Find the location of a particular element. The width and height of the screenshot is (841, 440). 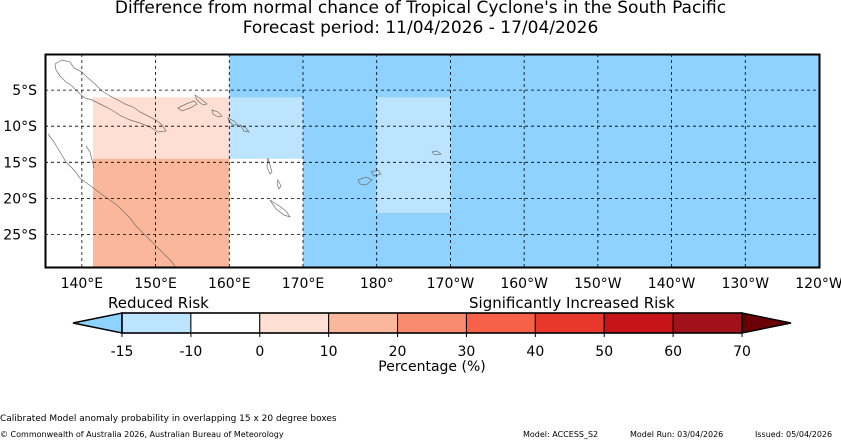

reduced-risk-label: Reduced Risk is located at coordinates (158, 303).